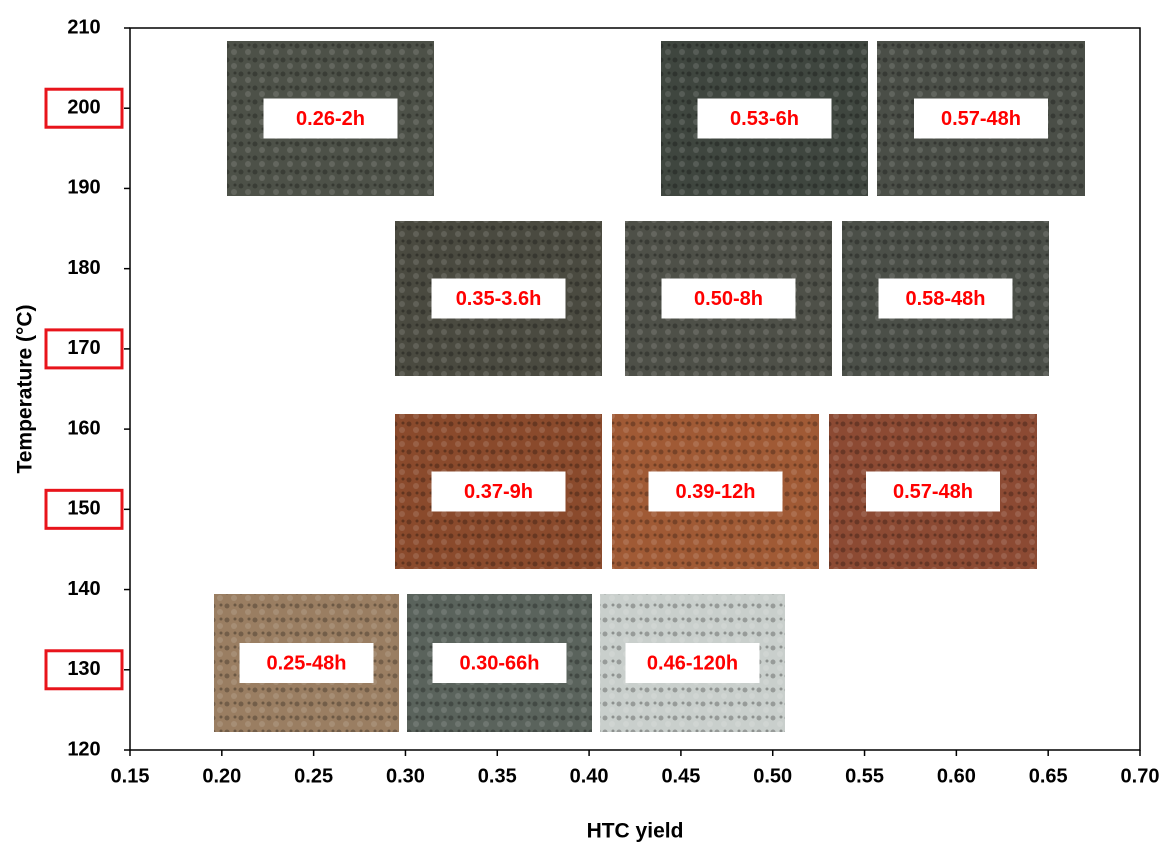 This screenshot has height=853, width=1166. What do you see at coordinates (313, 776) in the screenshot?
I see `x-tick-label: 0.25` at bounding box center [313, 776].